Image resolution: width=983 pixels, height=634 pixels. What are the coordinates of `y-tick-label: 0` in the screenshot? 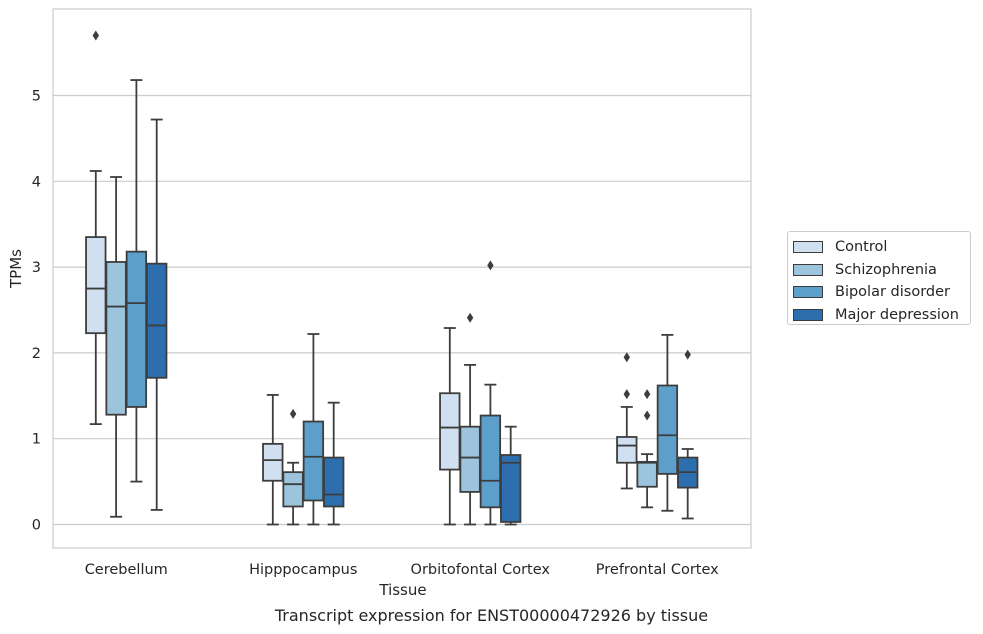 It's located at (36, 526).